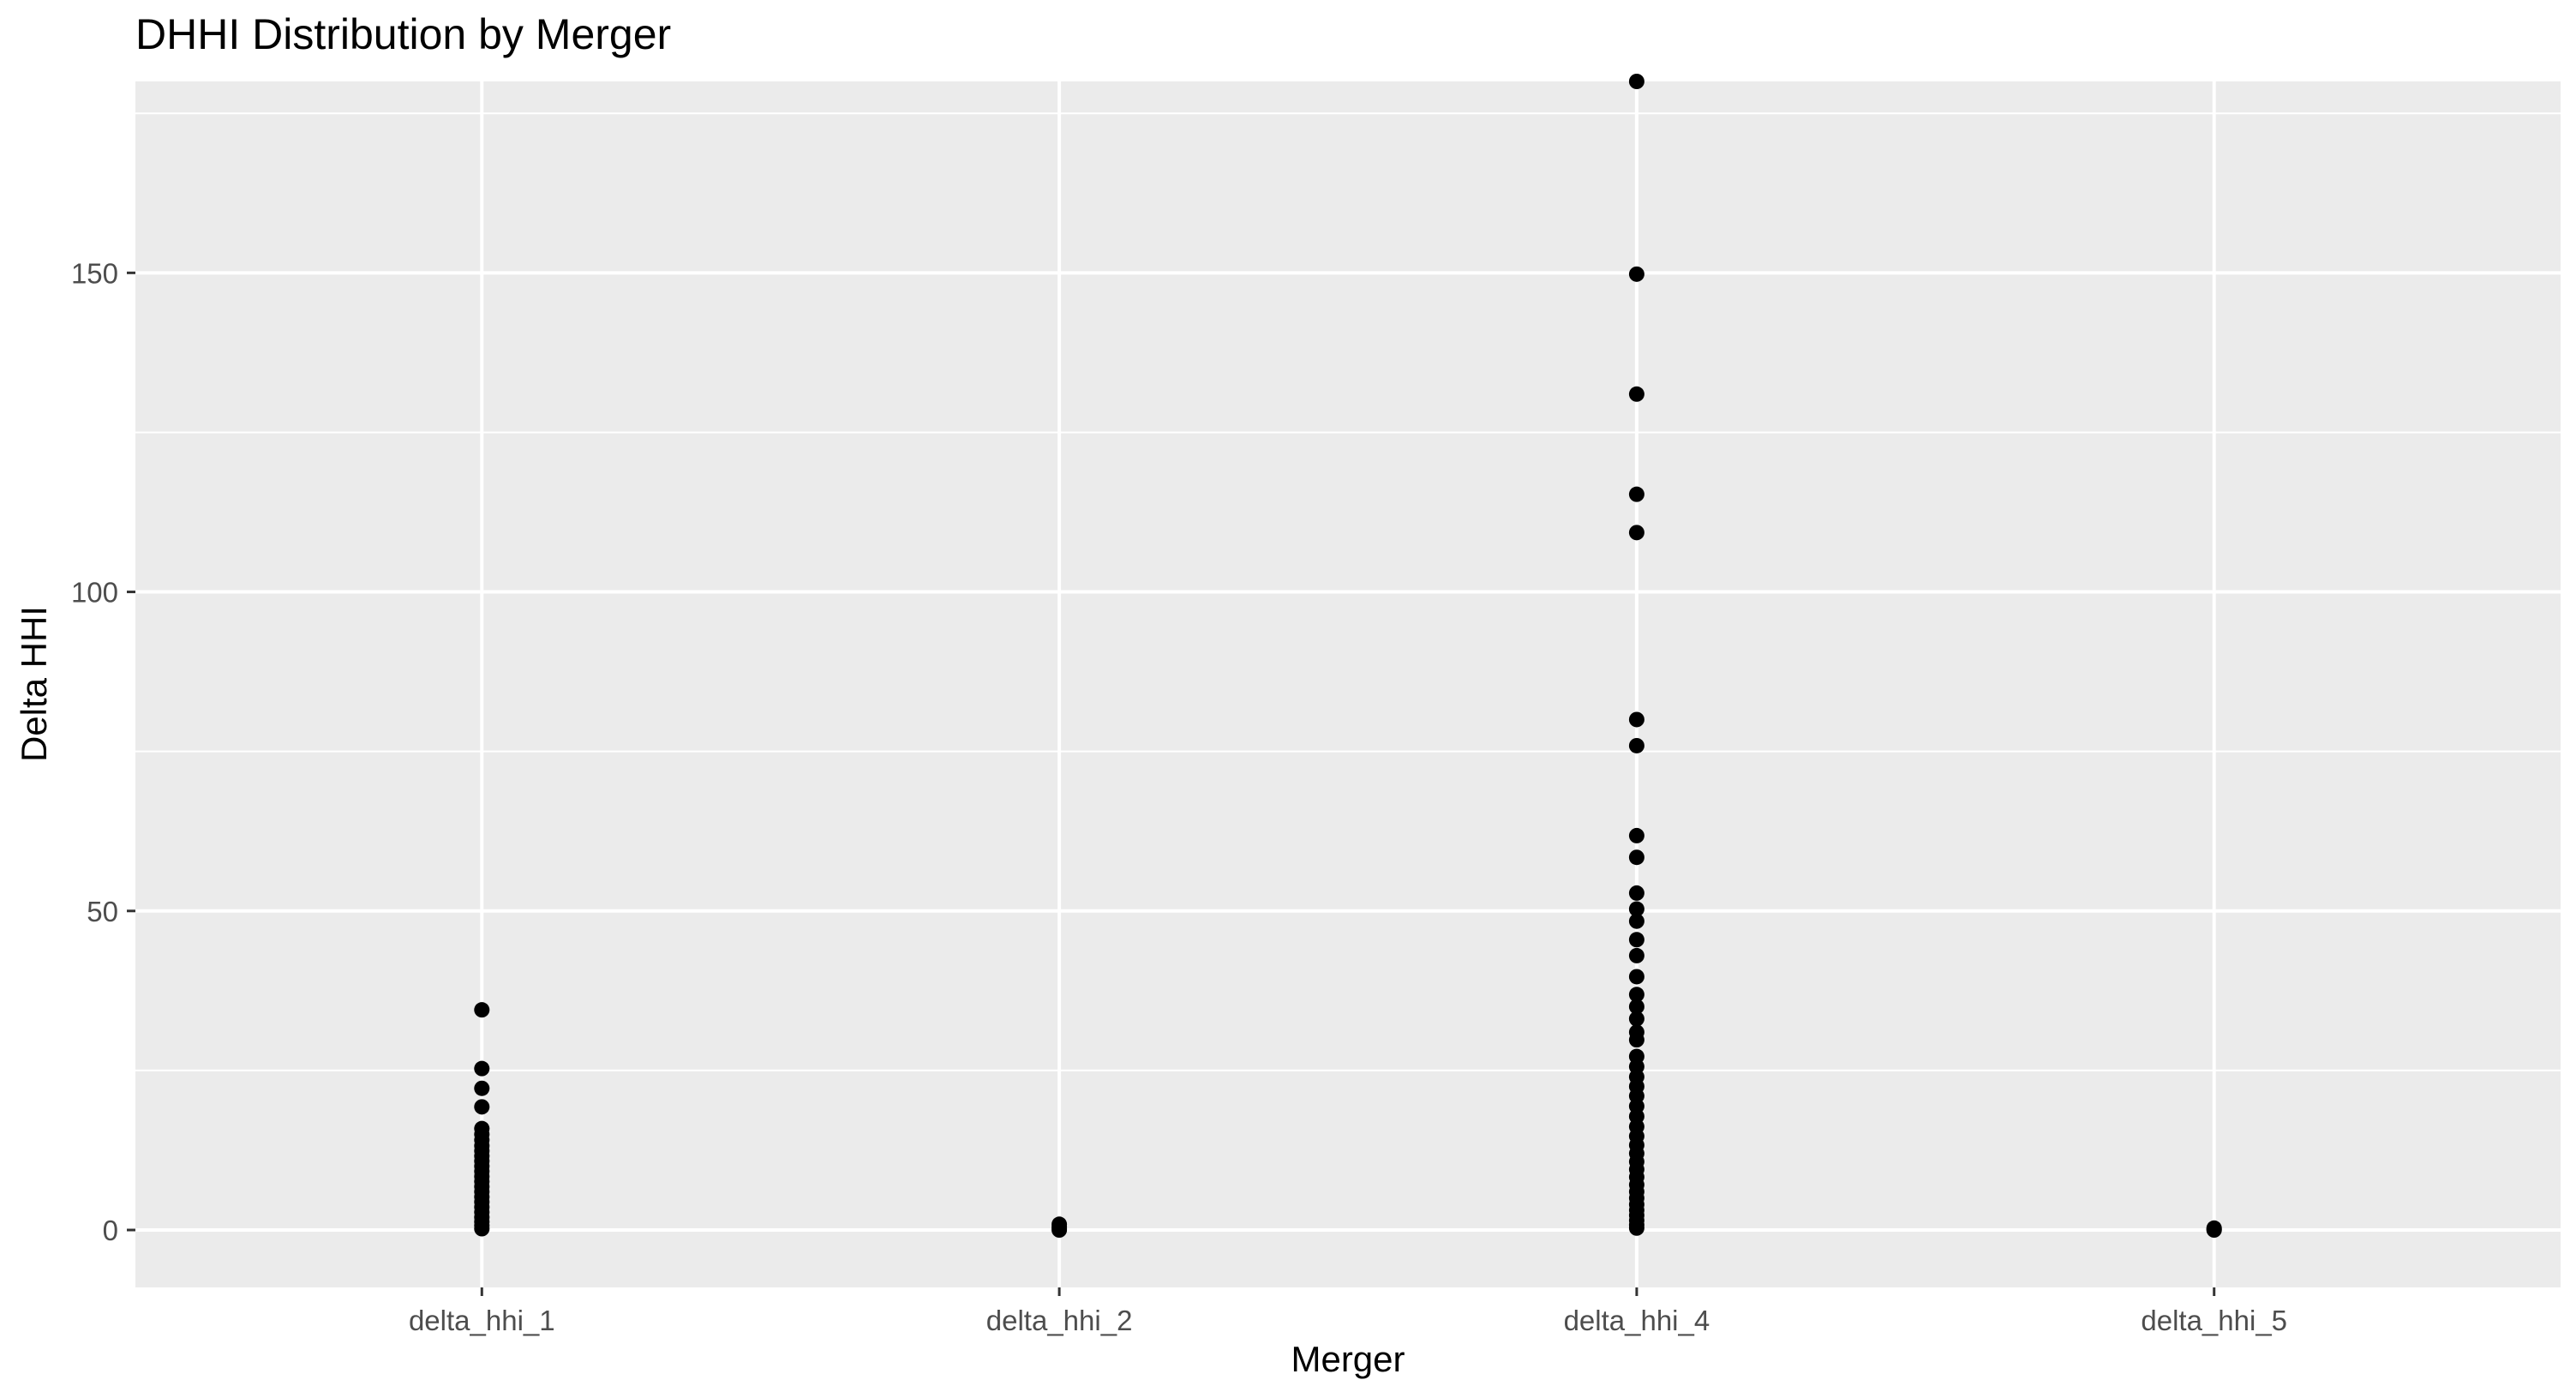 This screenshot has height=1398, width=2576. I want to click on x-tick-label: delta_hhi_1, so click(482, 1320).